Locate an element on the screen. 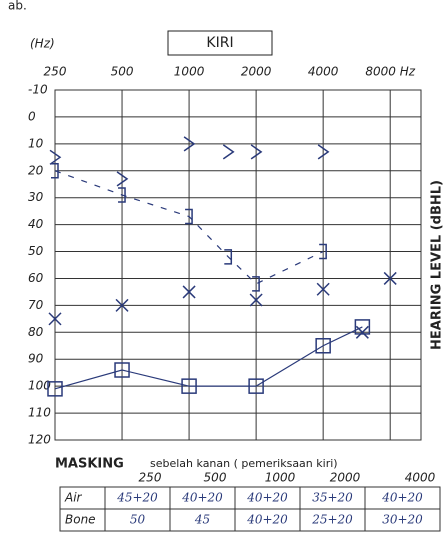 The width and height of the screenshot is (448, 533). table-row-label: Bone is located at coordinates (80, 520).